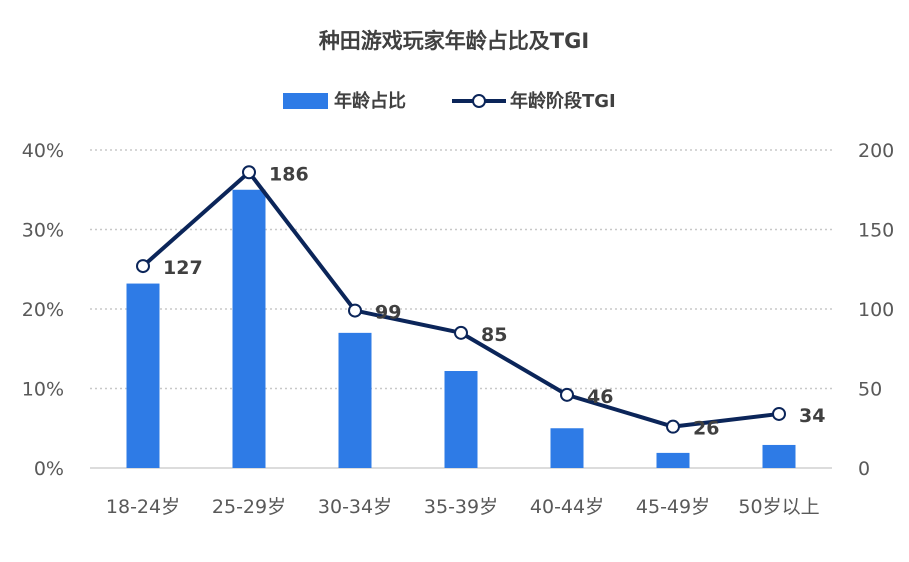 The image size is (909, 562). Describe the element at coordinates (183, 268) in the screenshot. I see `data-label: 127` at that location.